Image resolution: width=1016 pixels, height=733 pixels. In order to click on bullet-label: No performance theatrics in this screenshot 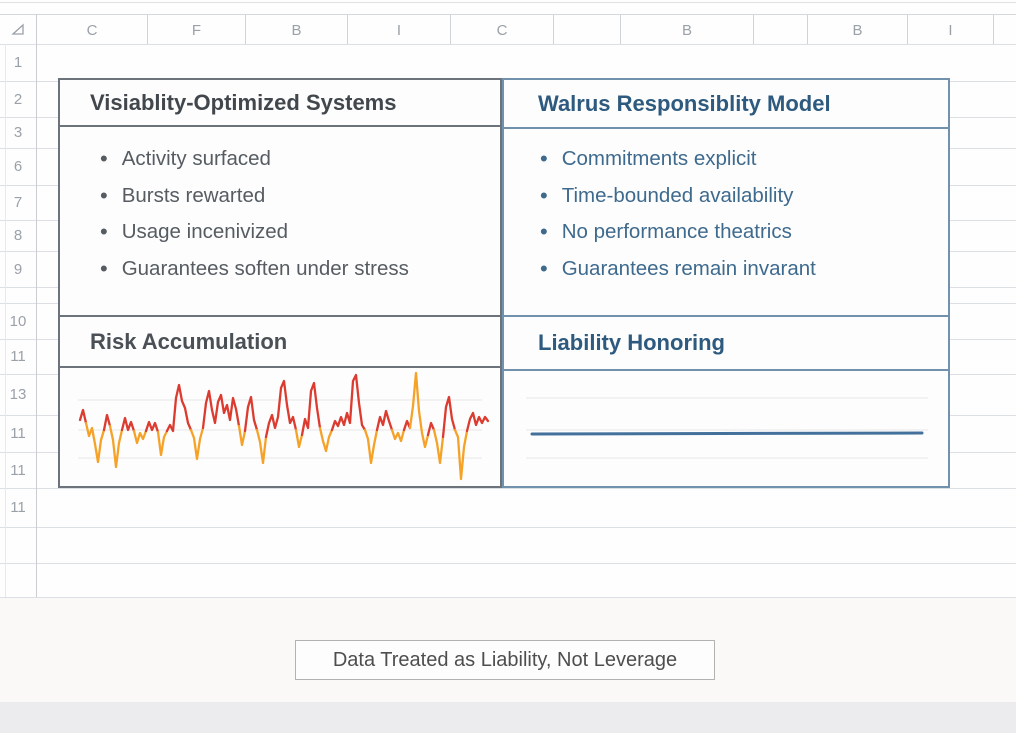, I will do `click(676, 232)`.